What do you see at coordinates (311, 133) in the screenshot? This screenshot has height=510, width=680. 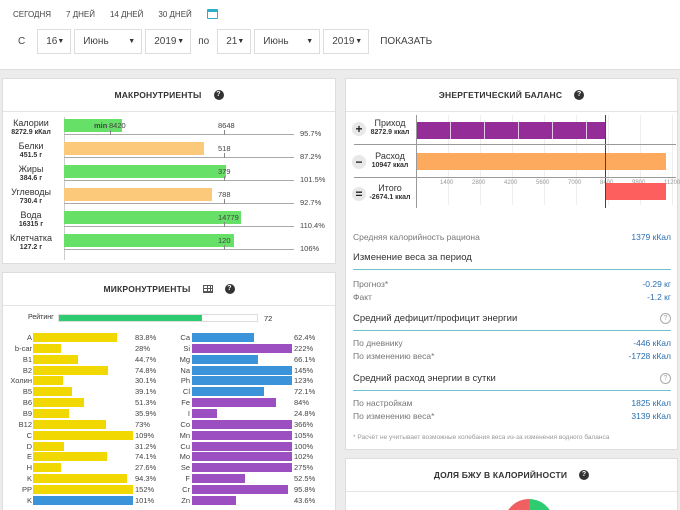 I see `macro-percent: 95.7%` at bounding box center [311, 133].